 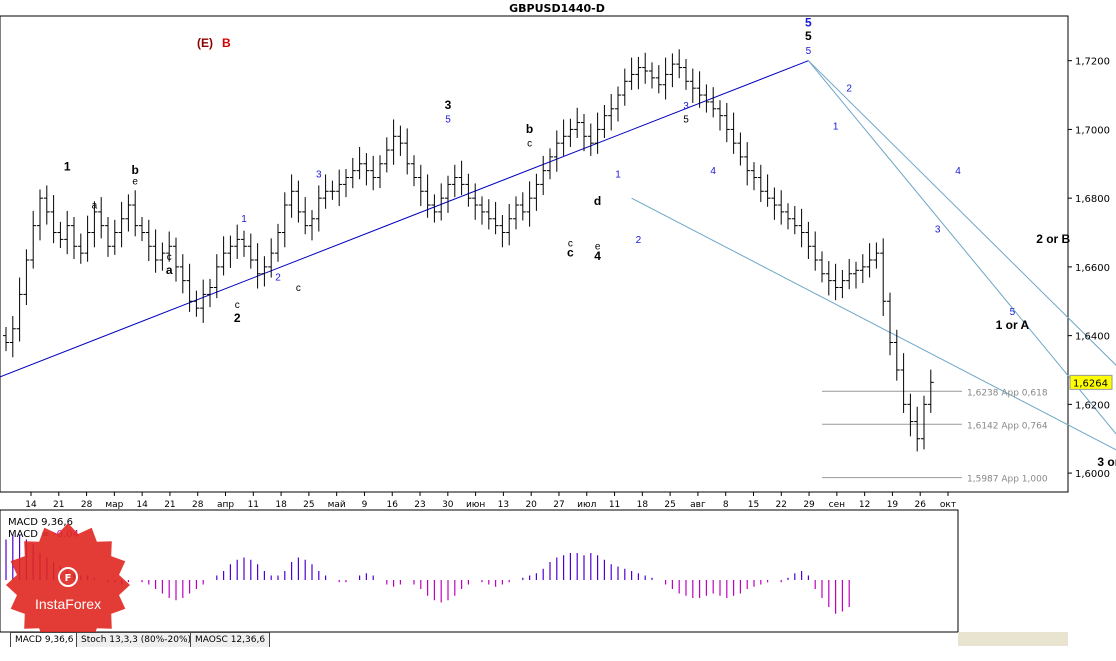 I want to click on x-tick-label: 12, so click(x=864, y=505).